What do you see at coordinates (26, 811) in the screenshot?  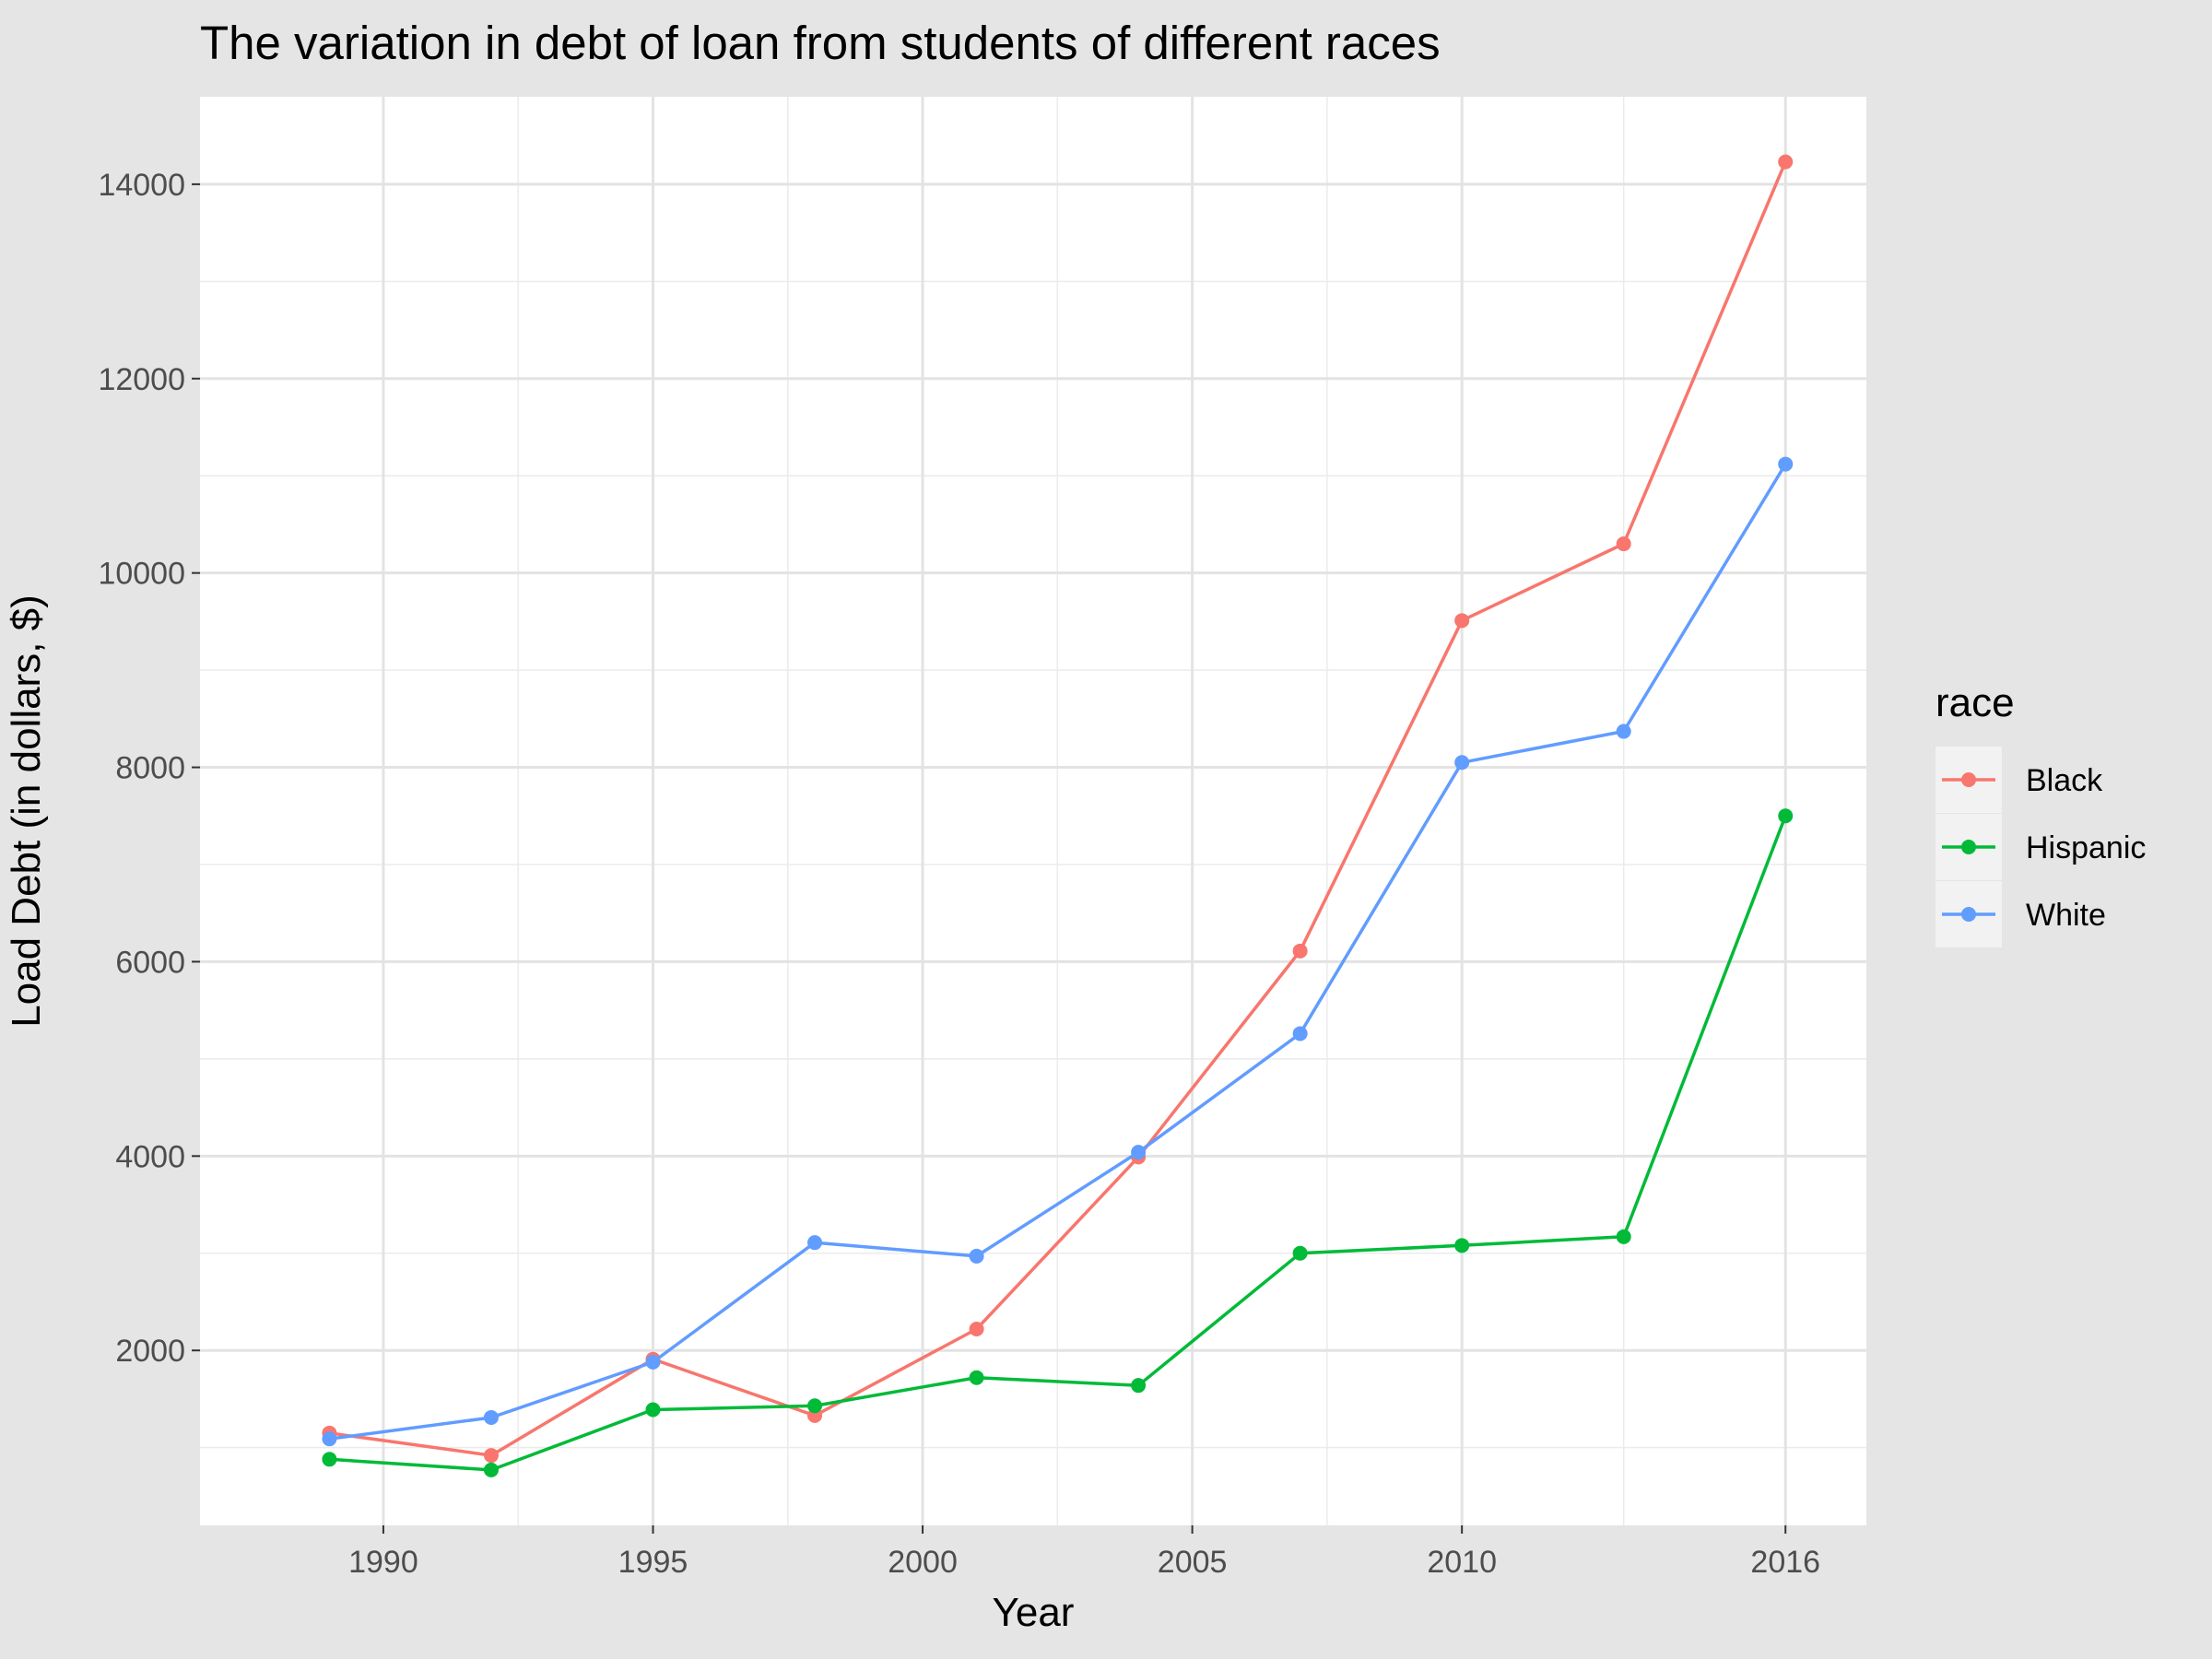 I see `y-axis-title: Load Debt (in dollars, $)` at bounding box center [26, 811].